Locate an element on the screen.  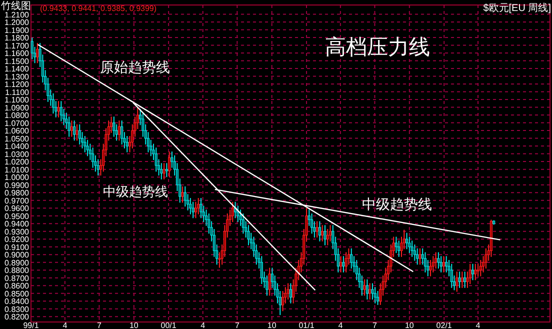
y-tick-label: 0.8900 is located at coordinates (17, 263).